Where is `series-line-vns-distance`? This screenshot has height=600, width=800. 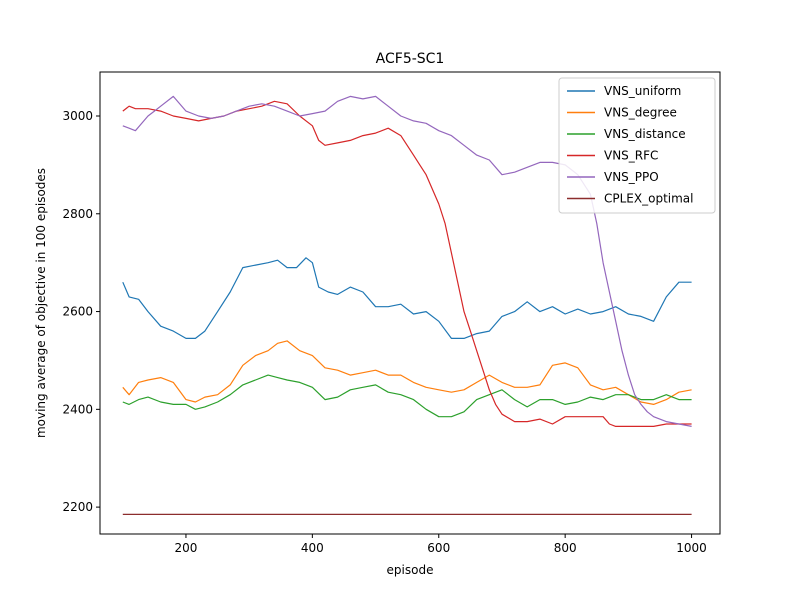
series-line-vns-distance is located at coordinates (407, 396).